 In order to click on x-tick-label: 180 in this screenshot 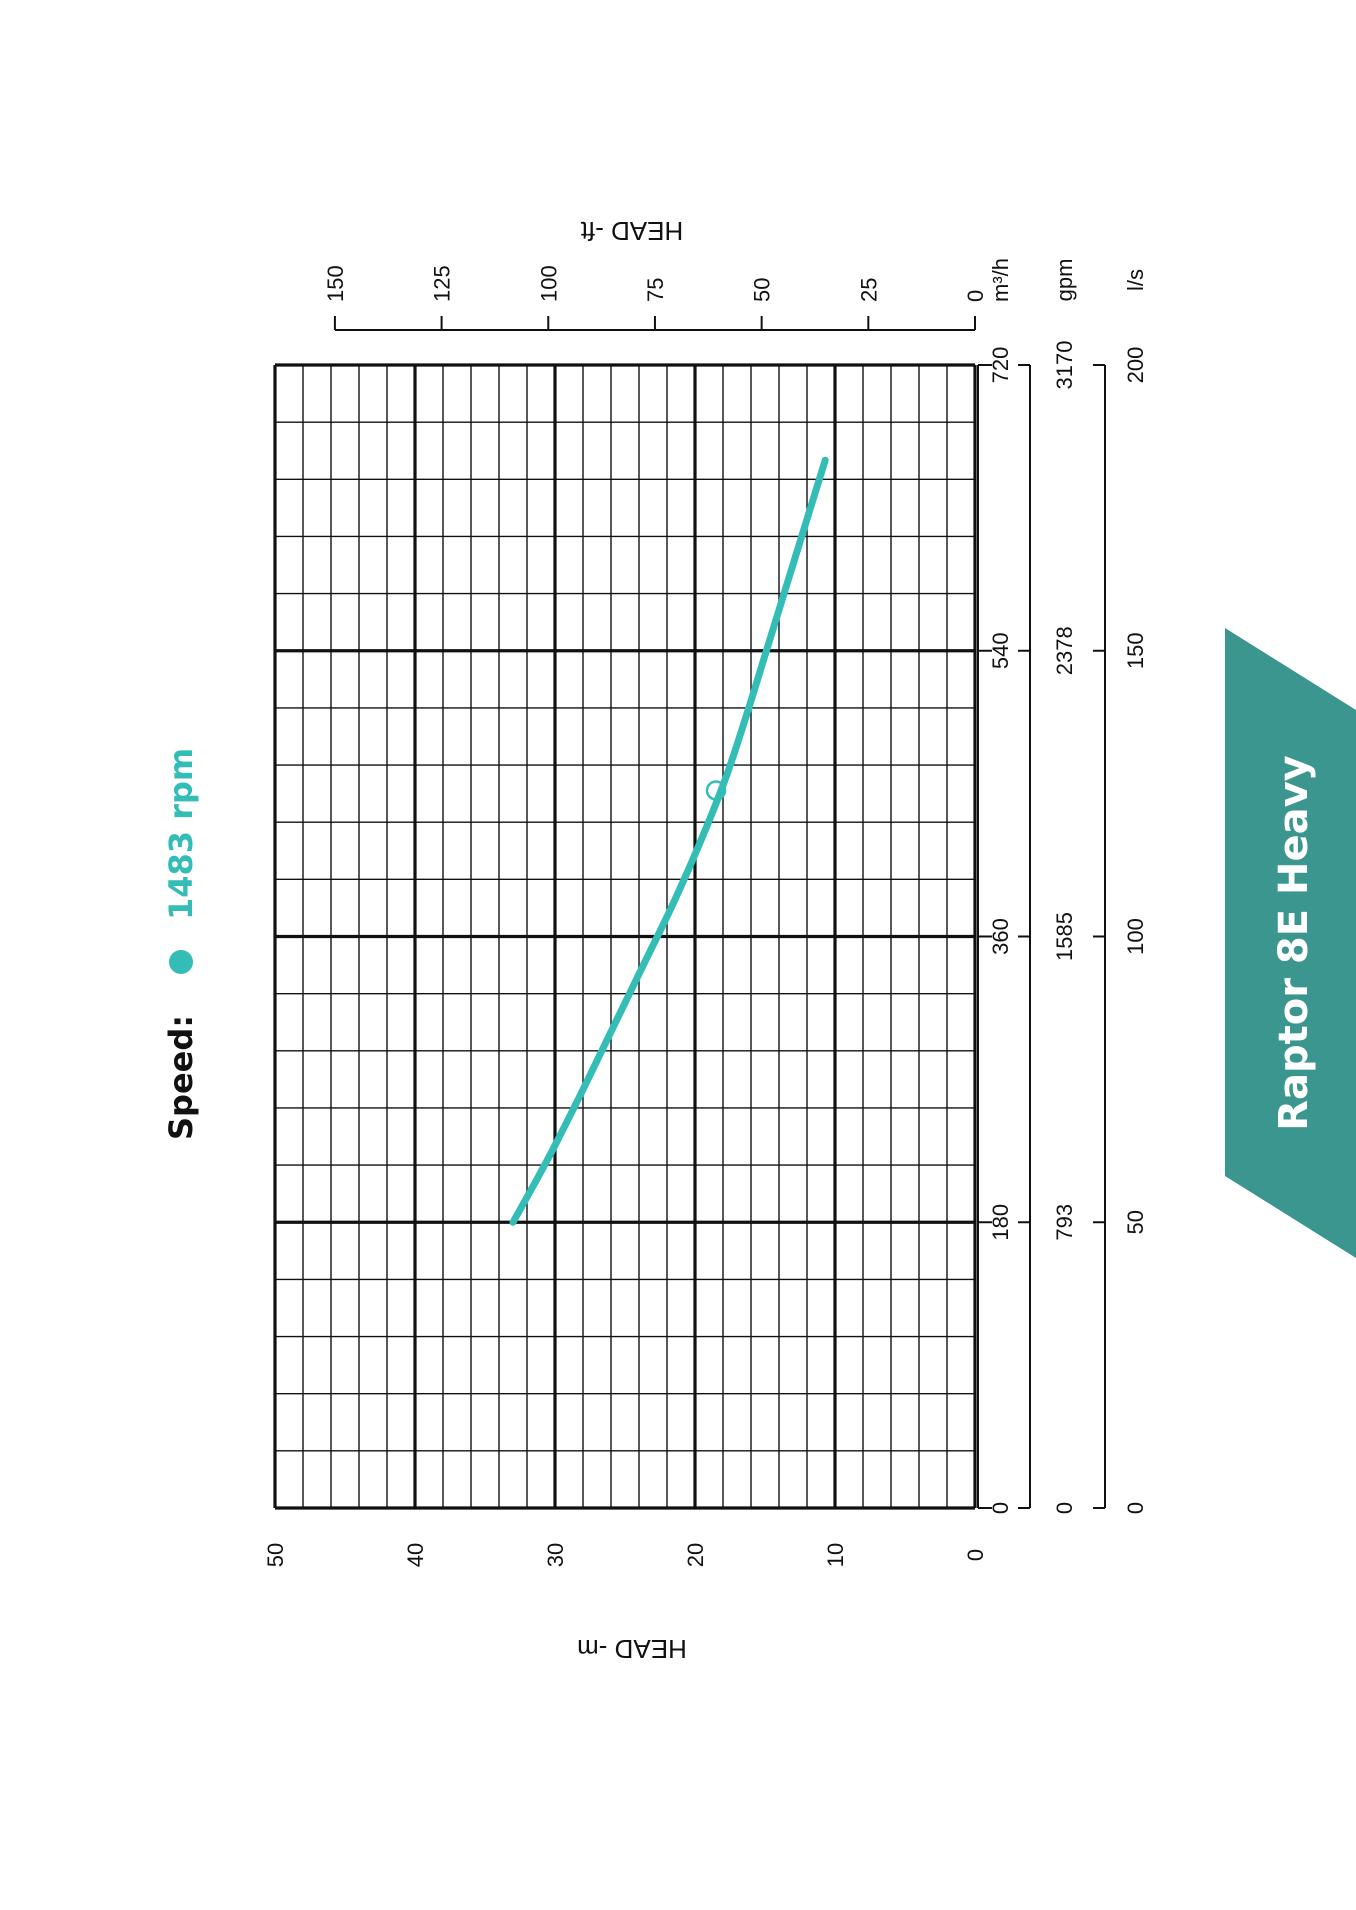, I will do `click(1000, 1222)`.